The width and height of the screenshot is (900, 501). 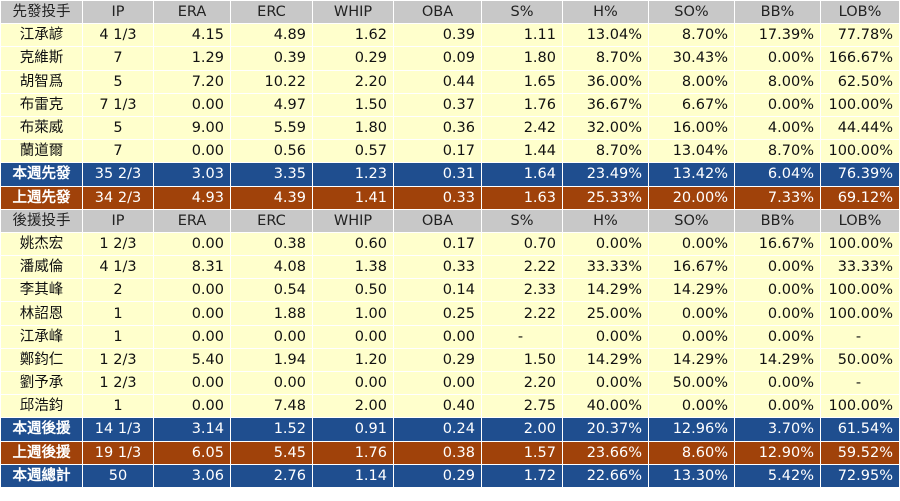 I want to click on stat-cell: 0.91, so click(x=353, y=429).